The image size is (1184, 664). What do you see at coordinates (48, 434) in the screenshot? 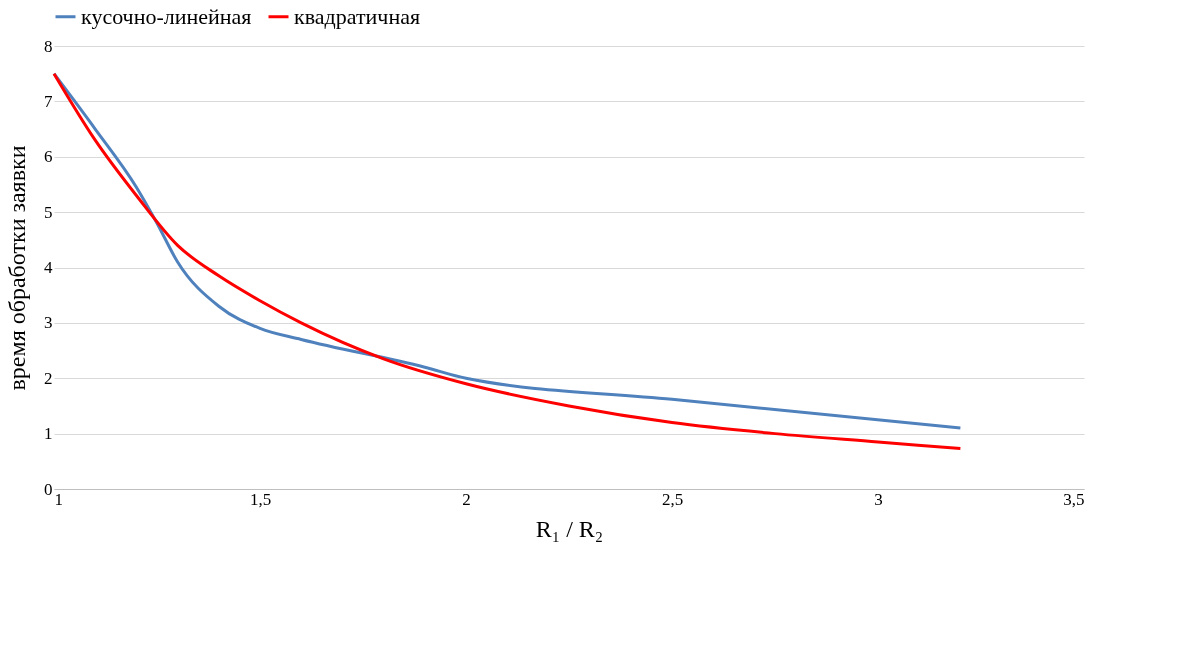
I see `y-tick-label: 1` at bounding box center [48, 434].